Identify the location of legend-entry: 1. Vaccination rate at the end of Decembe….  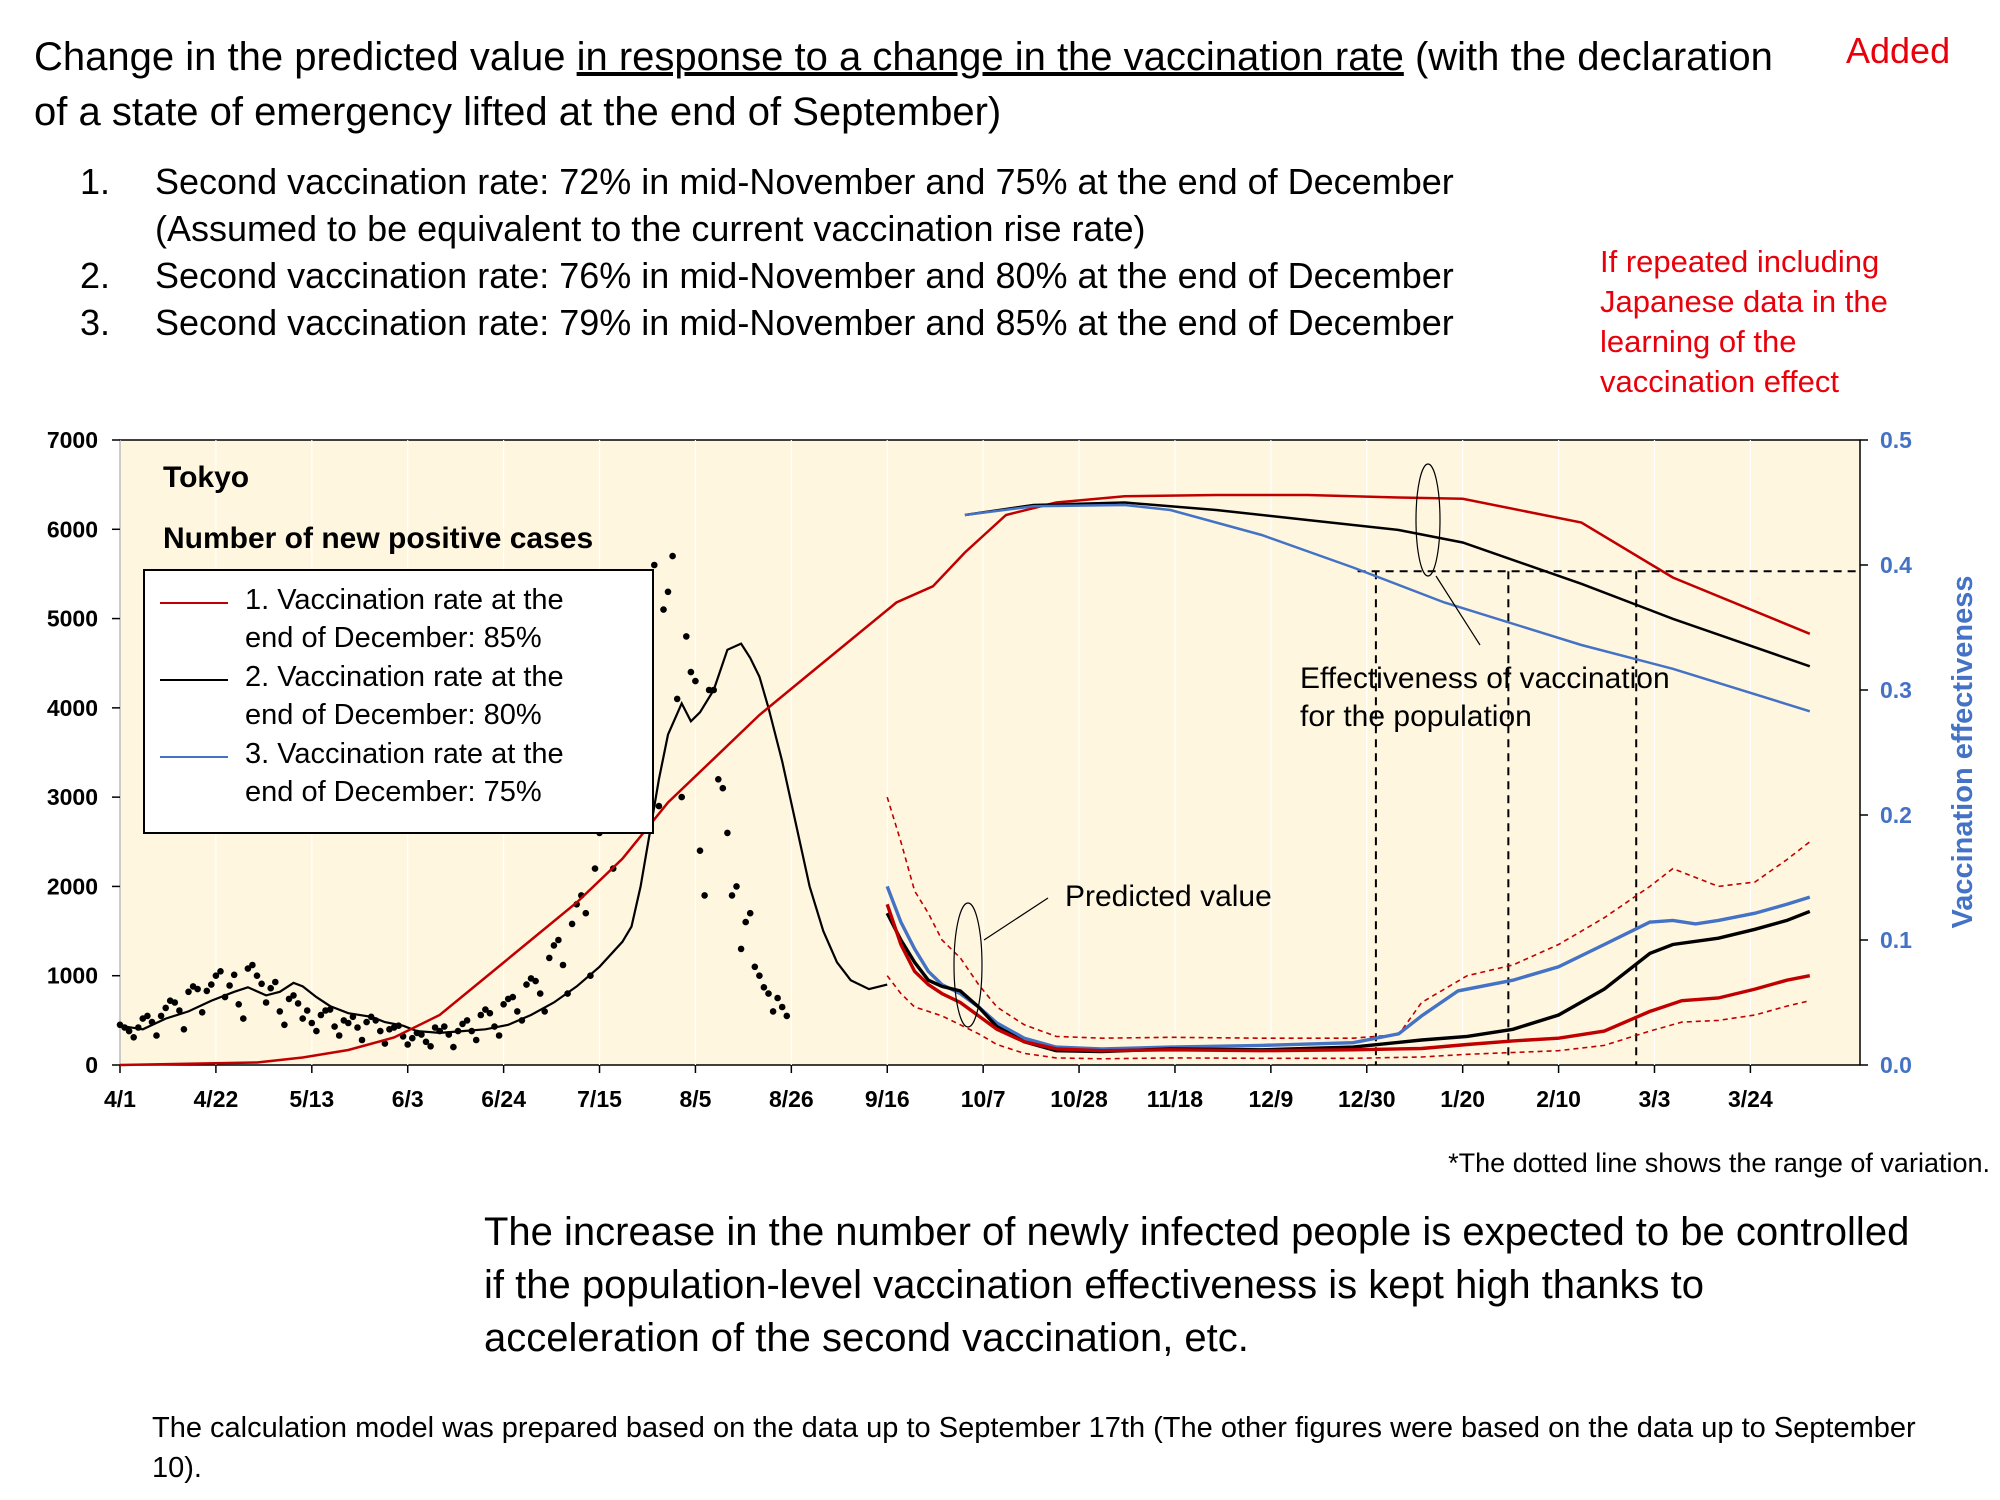
(404, 619).